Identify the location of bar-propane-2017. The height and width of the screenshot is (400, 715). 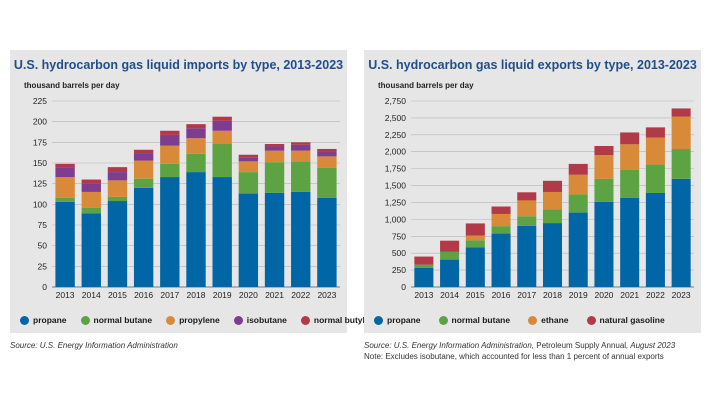
(170, 232).